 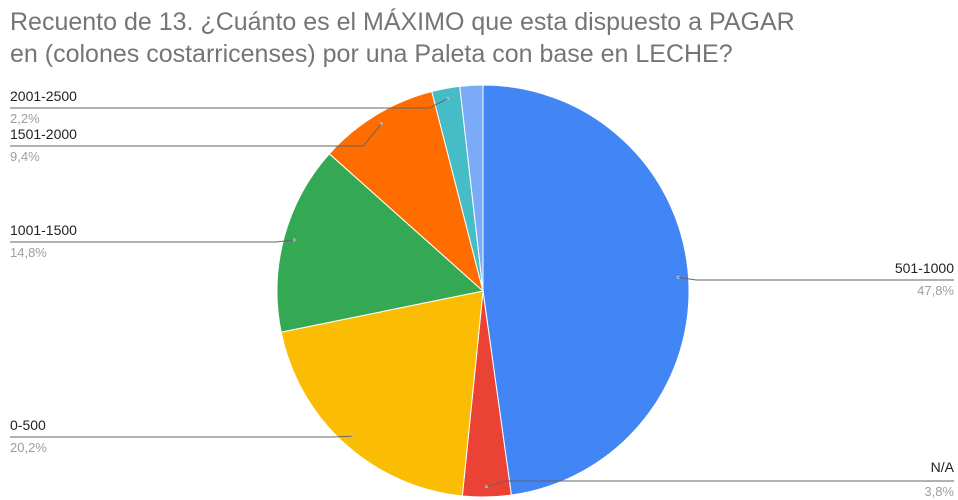 I want to click on slice-percentage: 3,8%, so click(x=939, y=491).